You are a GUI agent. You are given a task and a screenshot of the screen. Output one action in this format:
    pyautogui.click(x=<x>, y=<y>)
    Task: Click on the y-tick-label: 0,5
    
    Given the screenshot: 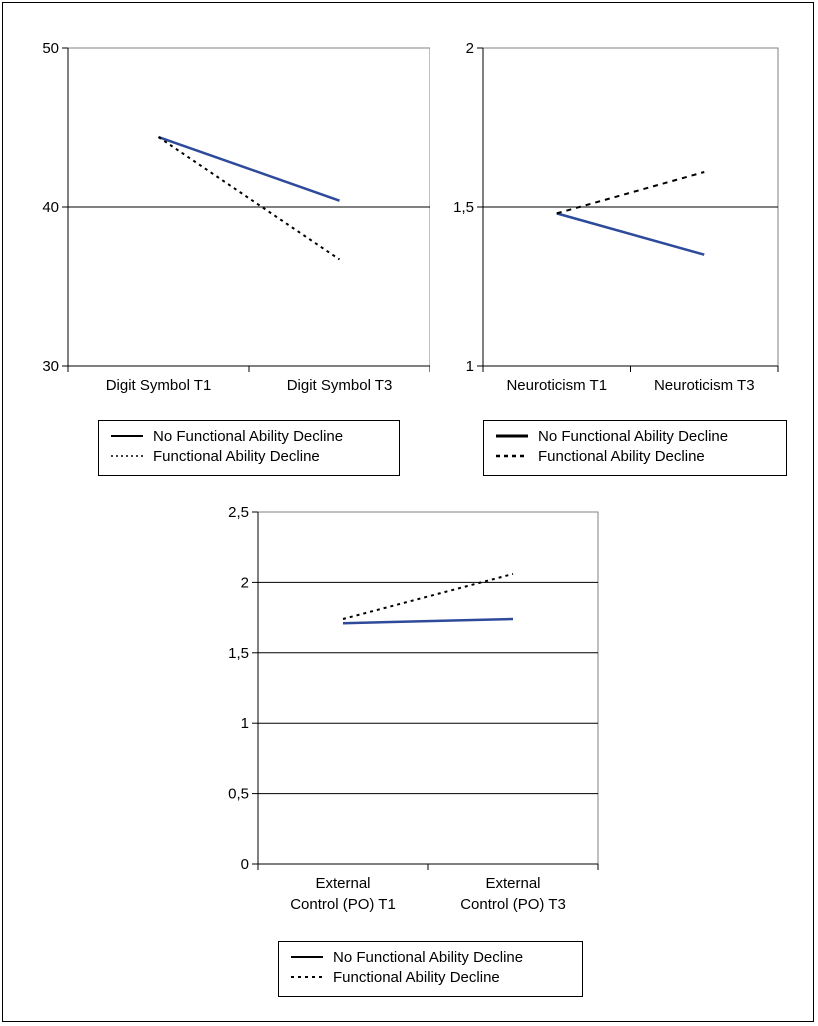 What is the action you would take?
    pyautogui.click(x=238, y=794)
    